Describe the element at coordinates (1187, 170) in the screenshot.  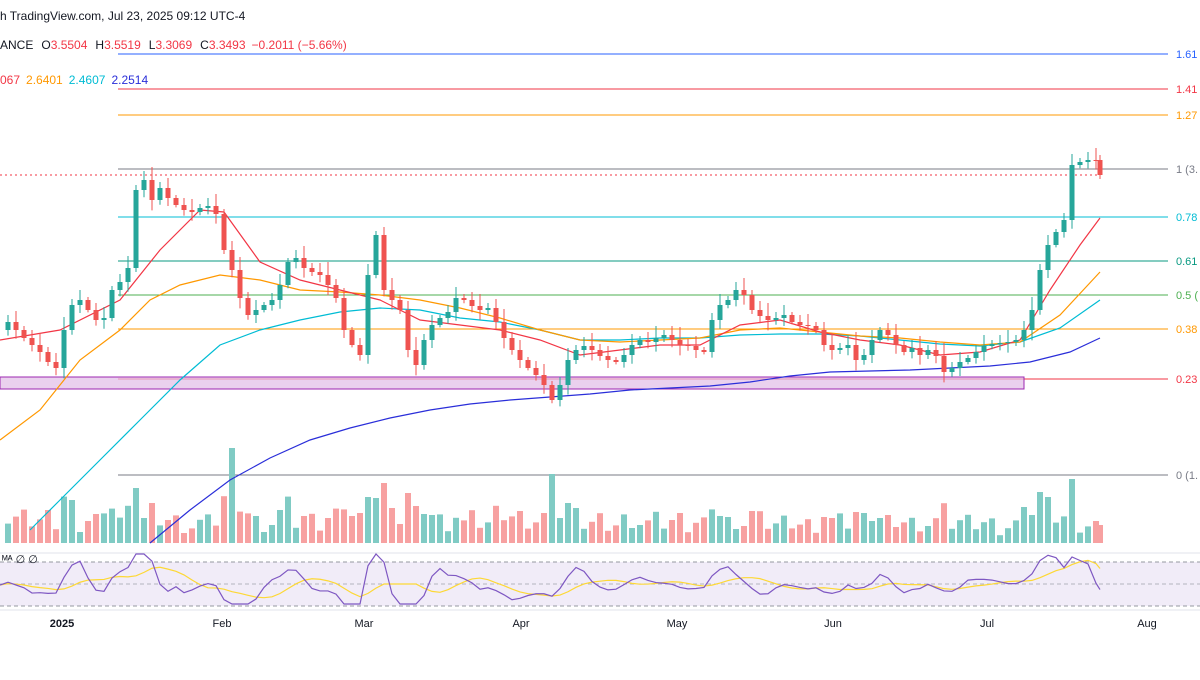
I see `fib-level-label: 1 (3.` at that location.